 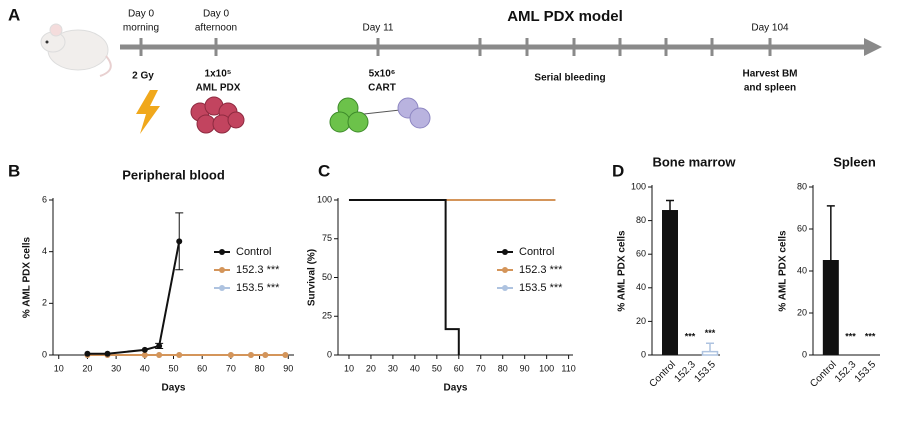 I want to click on y-axis-label: Survival (%), so click(x=312, y=277).